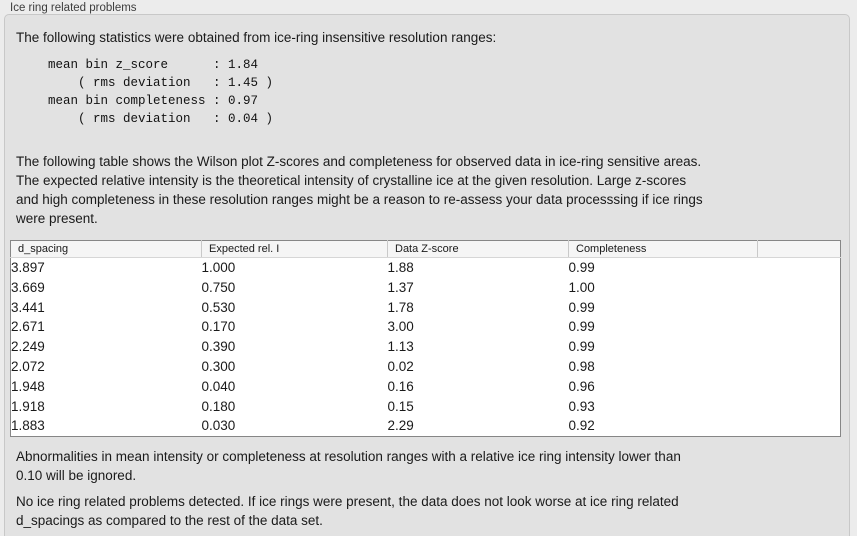  What do you see at coordinates (73, 8) in the screenshot?
I see `panel-title: Ice ring related problems` at bounding box center [73, 8].